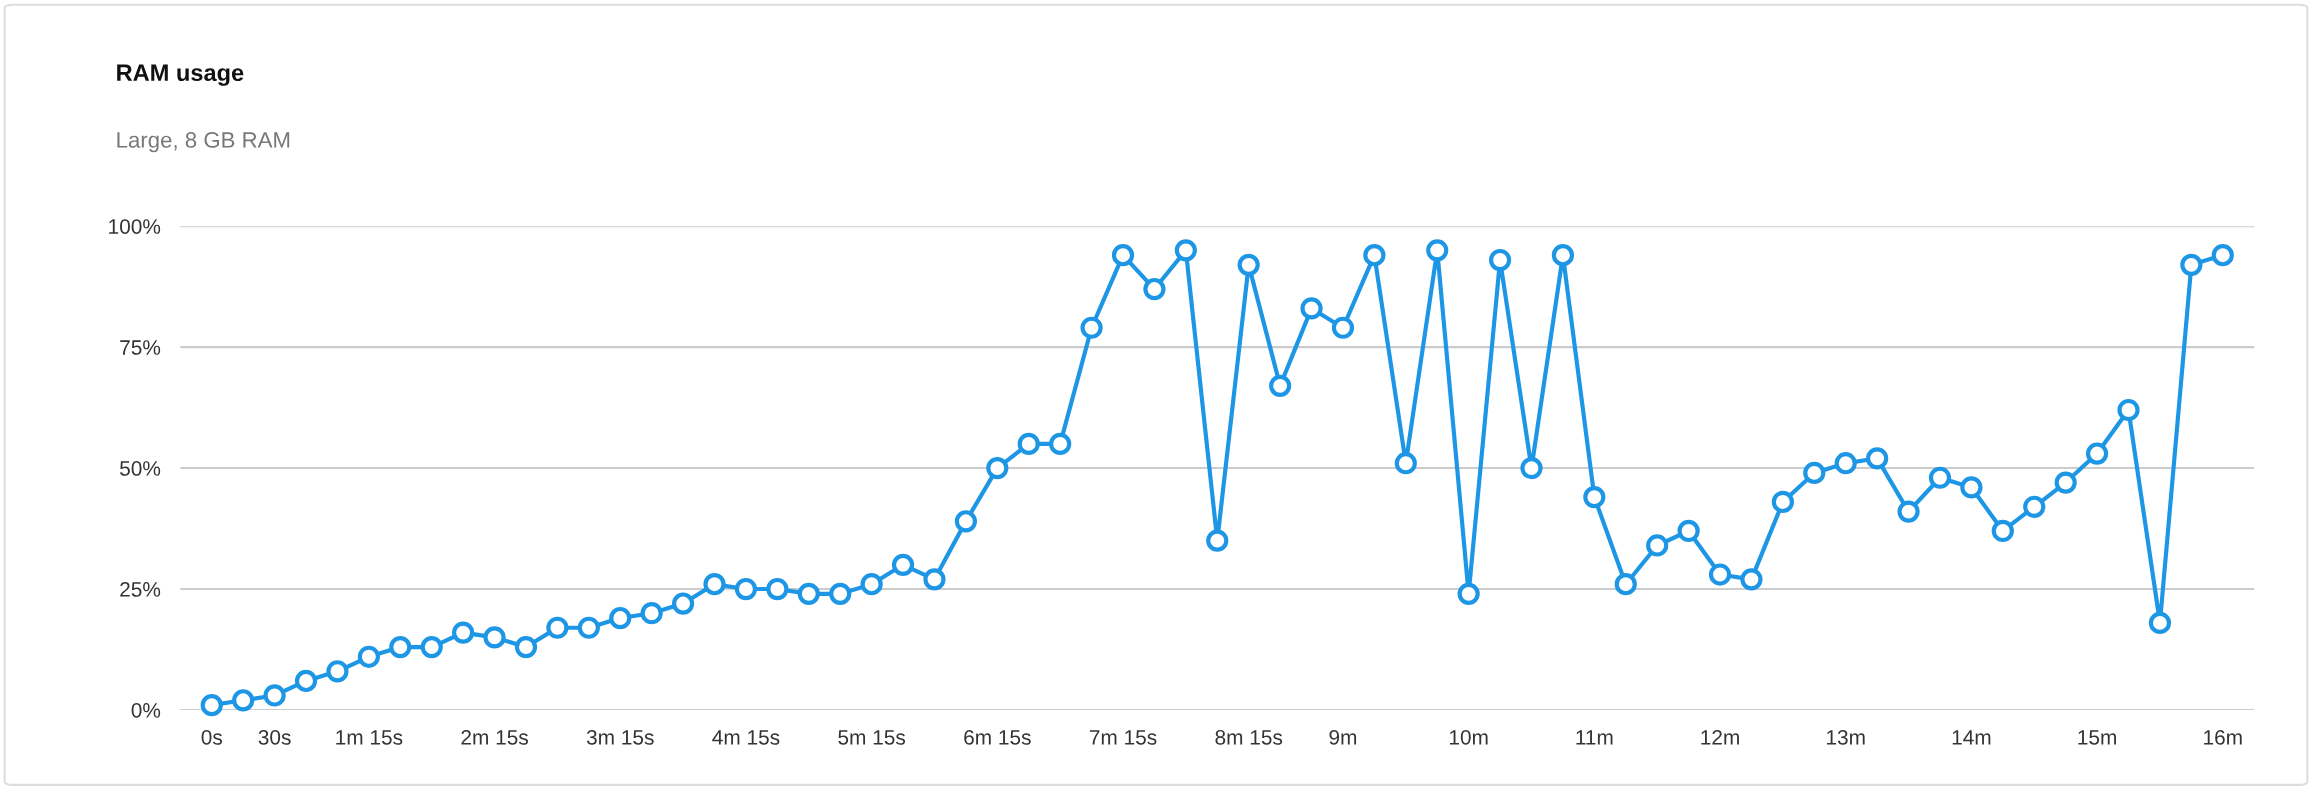 This screenshot has height=788, width=2312. Describe the element at coordinates (1249, 737) in the screenshot. I see `x-tick-label: 8m 15s` at that location.